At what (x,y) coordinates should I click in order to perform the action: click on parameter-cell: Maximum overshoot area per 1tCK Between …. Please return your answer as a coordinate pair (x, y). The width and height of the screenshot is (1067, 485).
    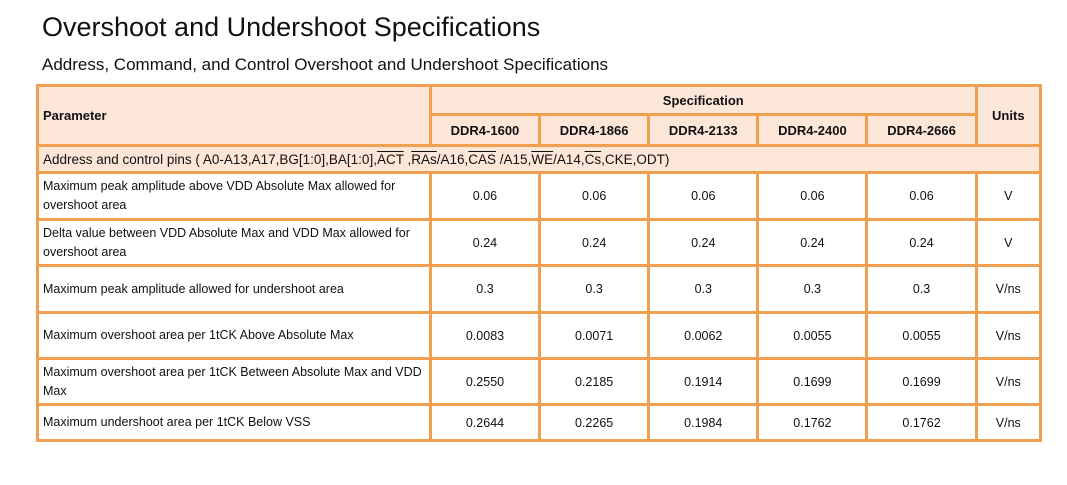
    Looking at the image, I should click on (234, 381).